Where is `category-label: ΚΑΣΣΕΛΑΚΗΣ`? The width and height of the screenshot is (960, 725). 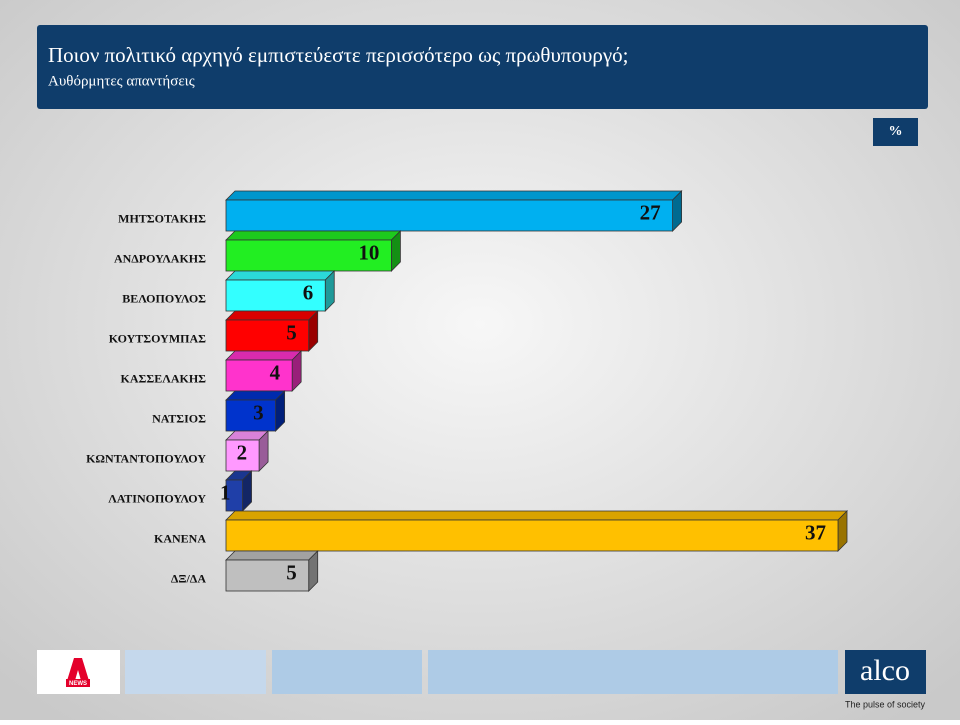 category-label: ΚΑΣΣΕΛΑΚΗΣ is located at coordinates (164, 378).